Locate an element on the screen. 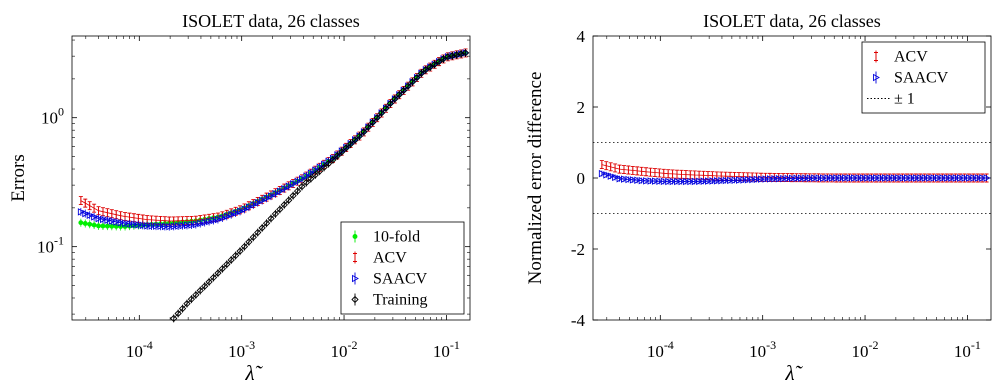  legend-label: 10-fold is located at coordinates (396, 237).